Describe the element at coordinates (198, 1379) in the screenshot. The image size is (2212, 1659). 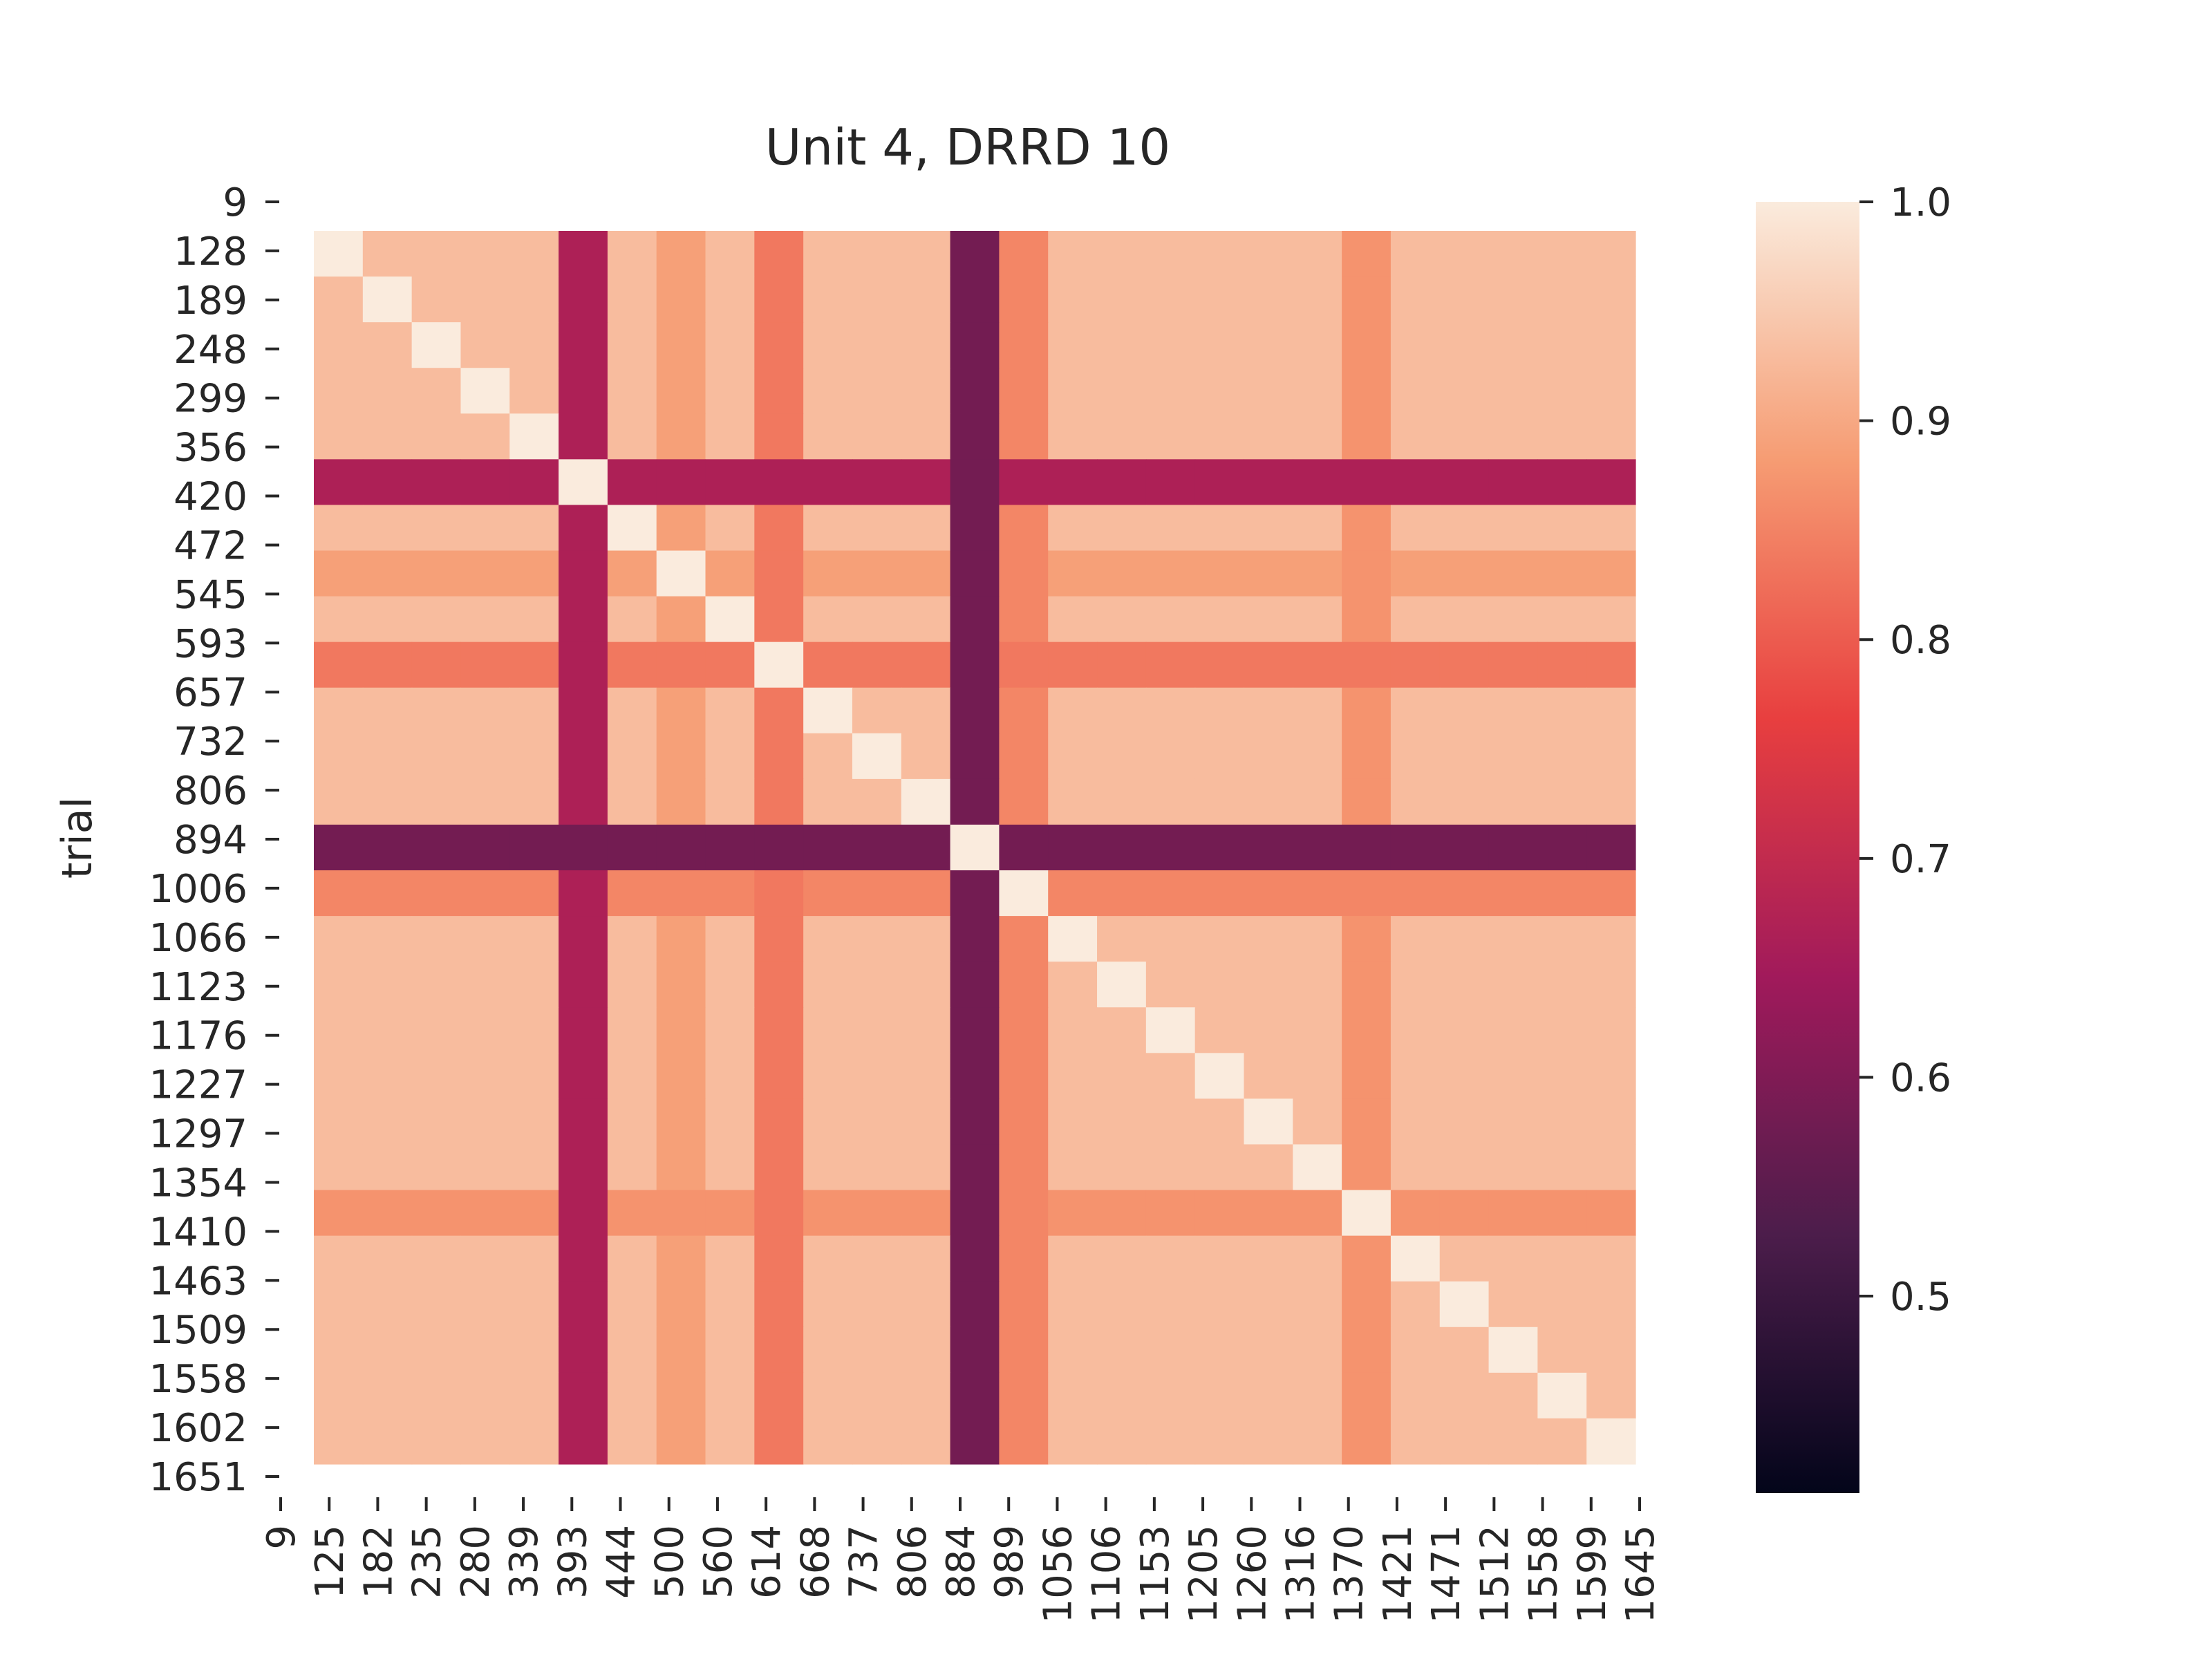
I see `y-tick-label: 1558` at that location.